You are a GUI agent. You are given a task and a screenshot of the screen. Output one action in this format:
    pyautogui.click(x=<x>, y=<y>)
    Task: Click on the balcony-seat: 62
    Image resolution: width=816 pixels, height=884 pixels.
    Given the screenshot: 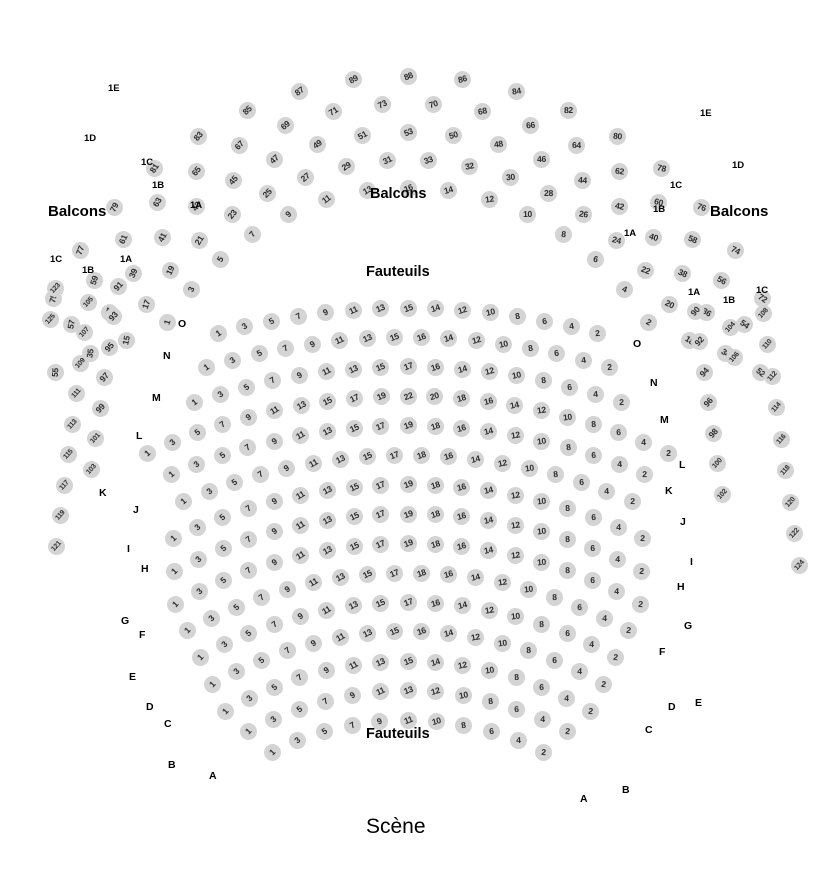 What is the action you would take?
    pyautogui.click(x=619, y=171)
    